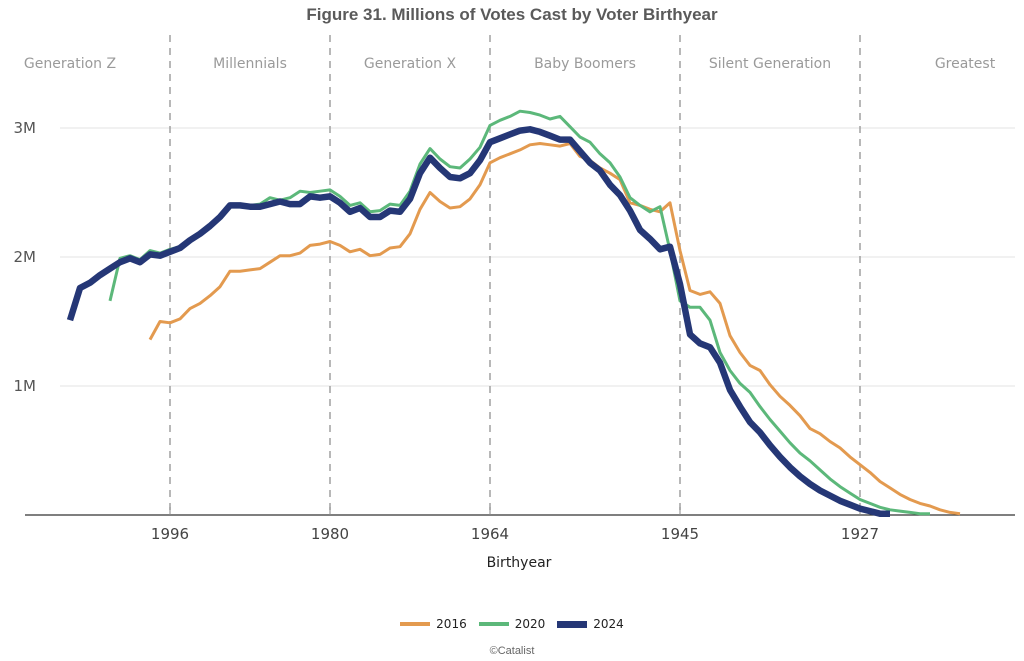 The width and height of the screenshot is (1024, 661). Describe the element at coordinates (590, 624) in the screenshot. I see `legend-item-2024: 2024` at that location.